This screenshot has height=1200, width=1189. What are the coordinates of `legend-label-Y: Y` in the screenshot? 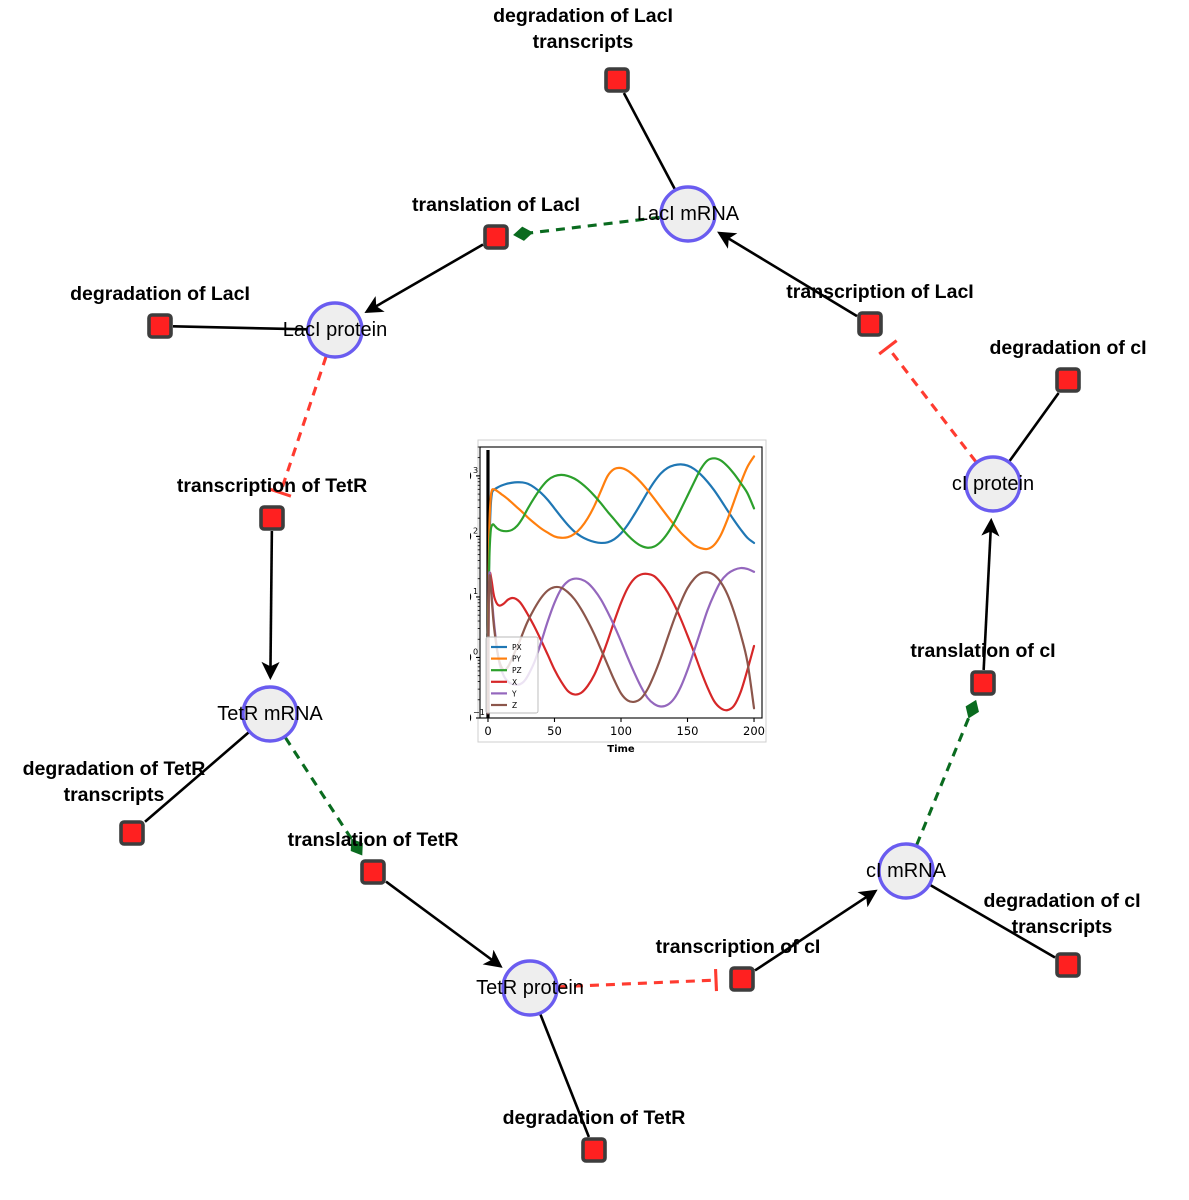 It's located at (514, 693).